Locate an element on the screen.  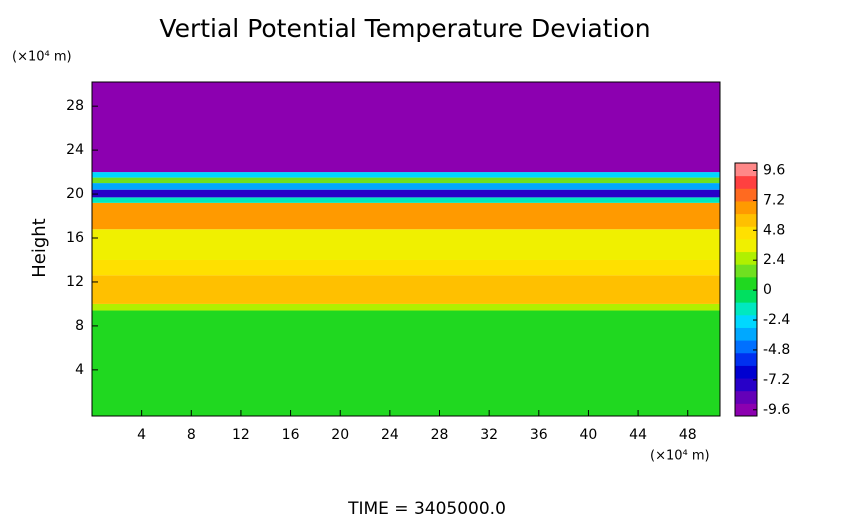
y-tick-label: 20 is located at coordinates (75, 194).